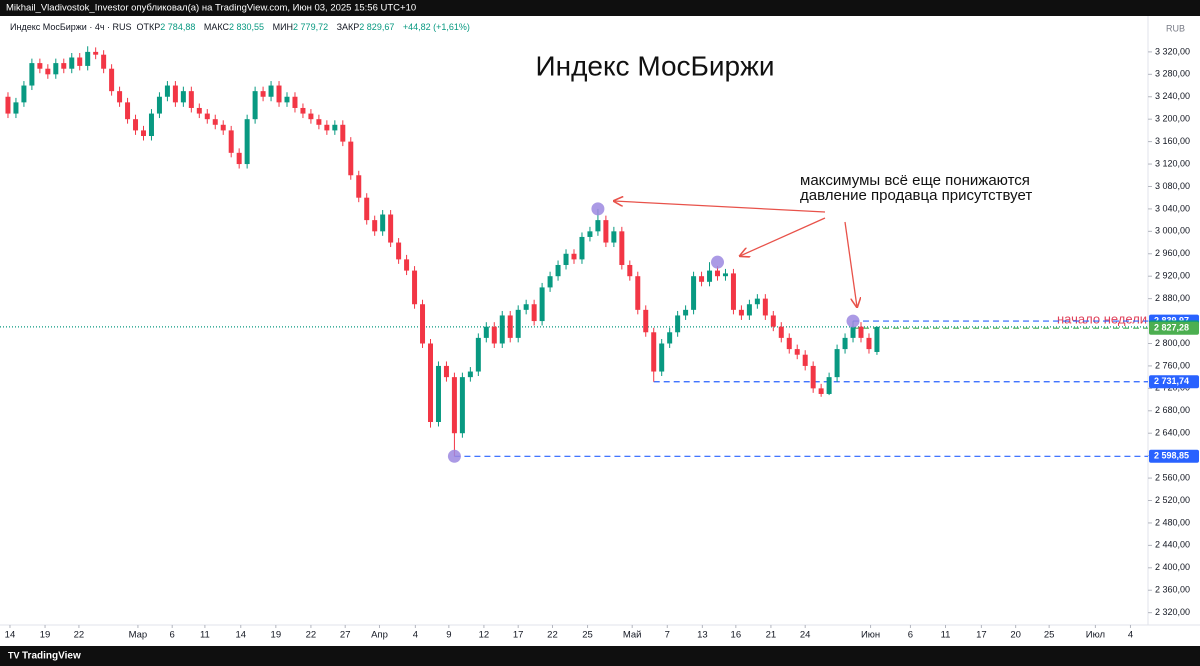 This screenshot has width=1200, height=666. Describe the element at coordinates (484, 635) in the screenshot. I see `x-tick-label: 12` at that location.